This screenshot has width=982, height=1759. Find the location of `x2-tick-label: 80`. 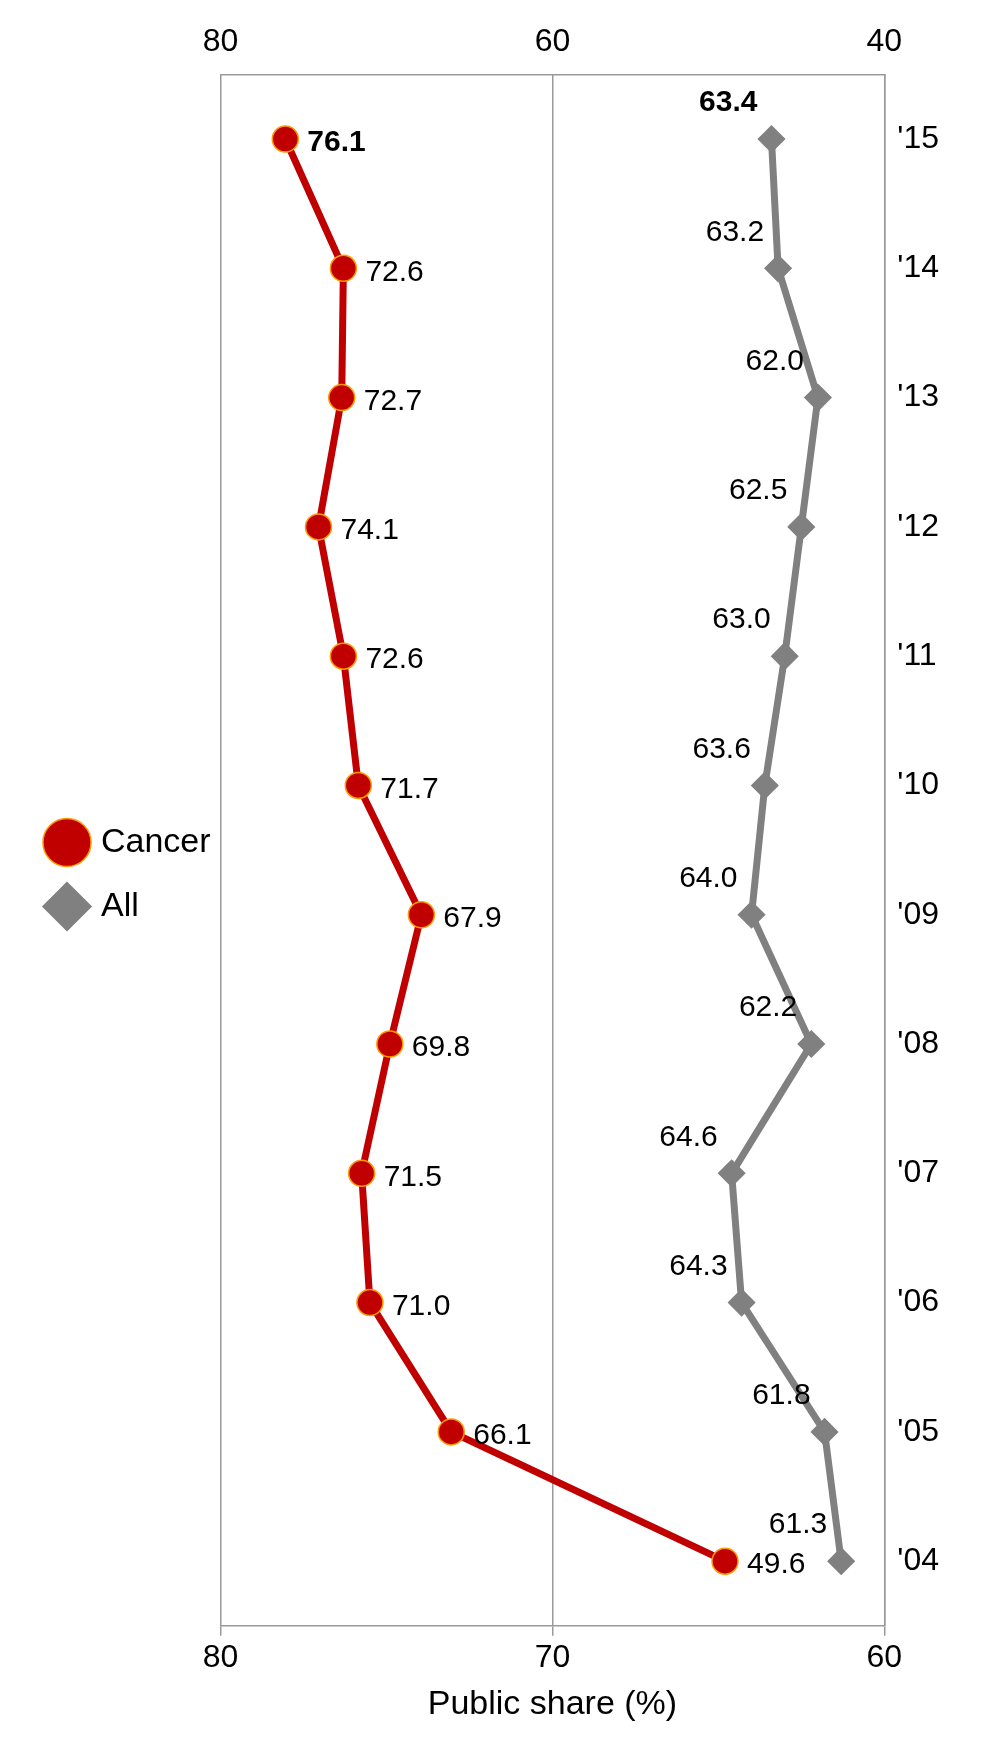

x2-tick-label: 80 is located at coordinates (220, 40).